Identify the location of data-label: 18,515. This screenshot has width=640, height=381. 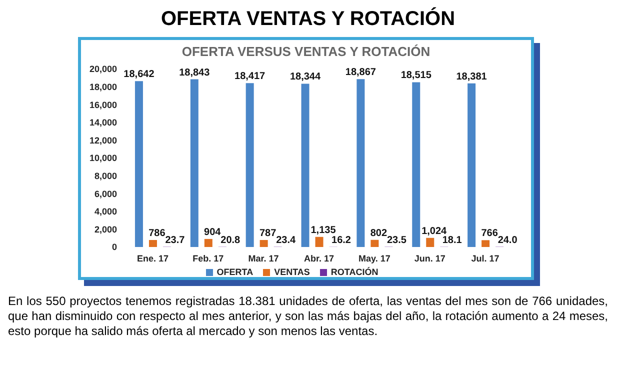
(416, 76).